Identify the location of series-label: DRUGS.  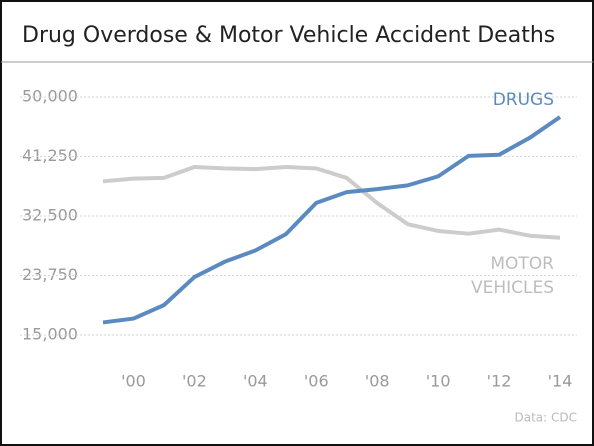
(523, 100).